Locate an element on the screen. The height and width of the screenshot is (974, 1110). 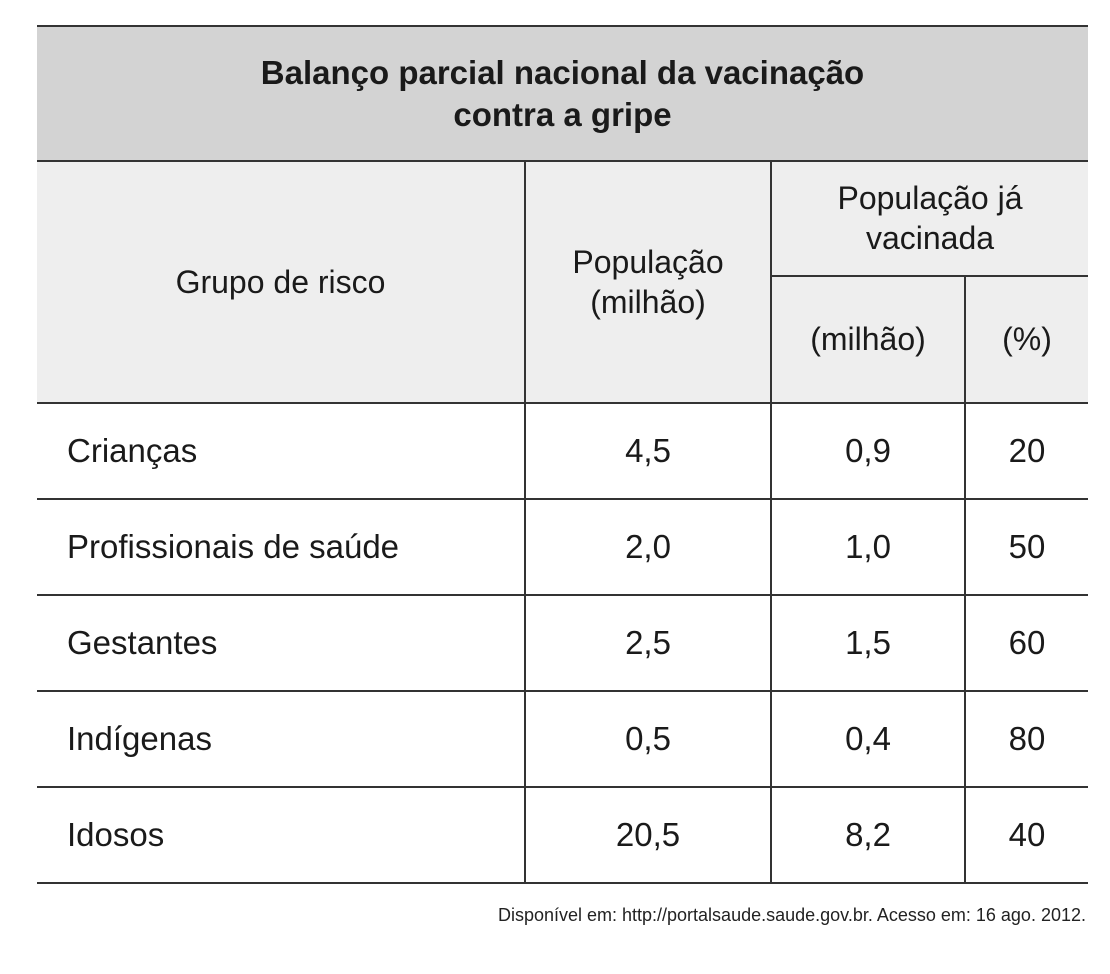
table-title-line-1: Balanço parcial nacional da vacinação is located at coordinates (562, 72).